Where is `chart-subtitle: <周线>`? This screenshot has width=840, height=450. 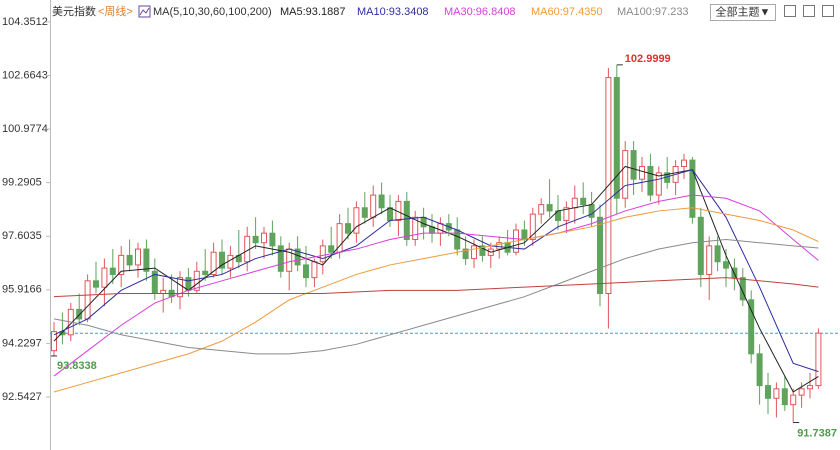 chart-subtitle: <周线> is located at coordinates (115, 11).